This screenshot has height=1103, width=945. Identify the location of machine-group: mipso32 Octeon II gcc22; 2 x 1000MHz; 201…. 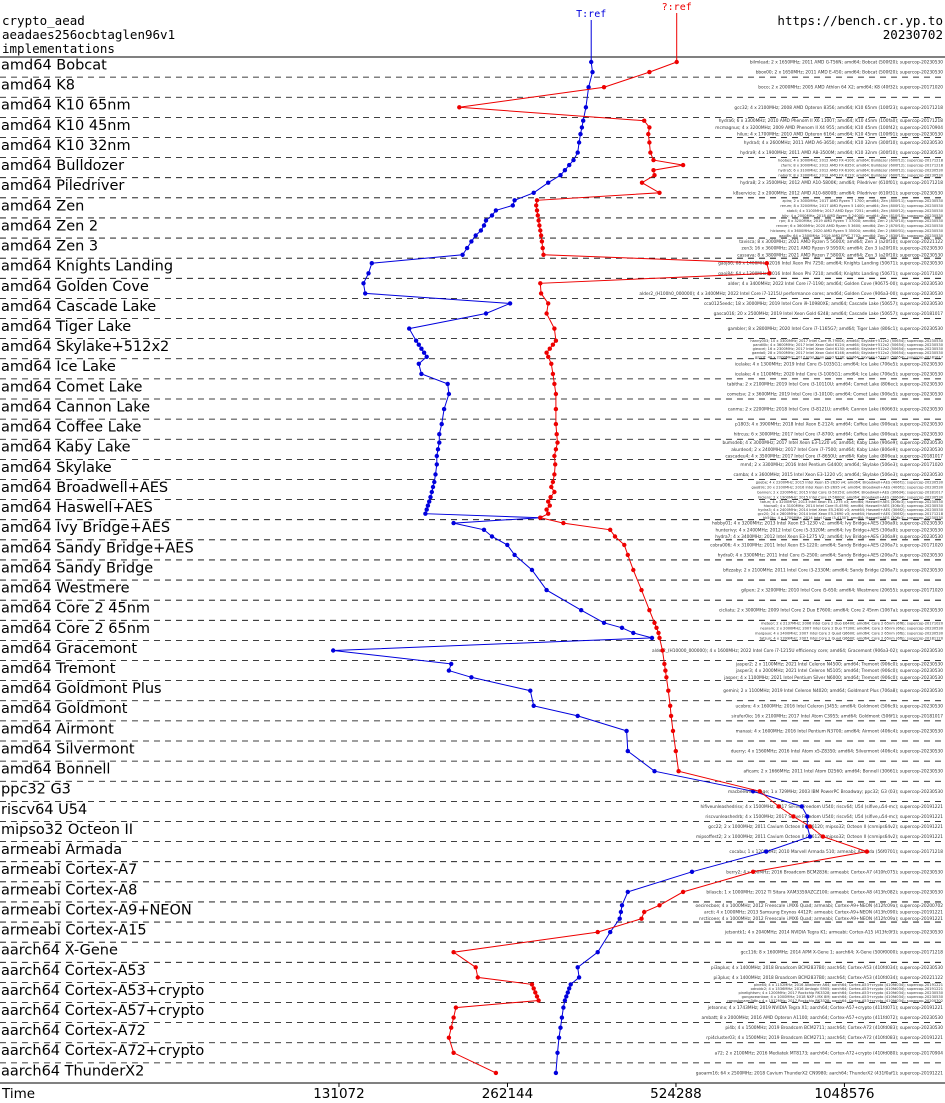
(472, 832).